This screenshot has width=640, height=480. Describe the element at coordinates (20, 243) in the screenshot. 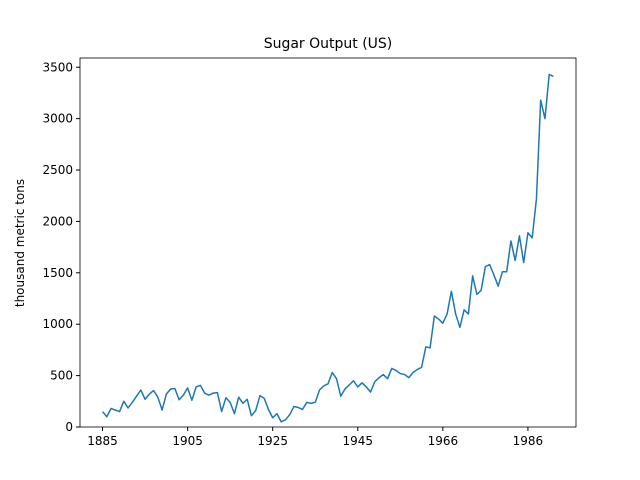

I see `y-axis-label: thousand metric tons` at that location.